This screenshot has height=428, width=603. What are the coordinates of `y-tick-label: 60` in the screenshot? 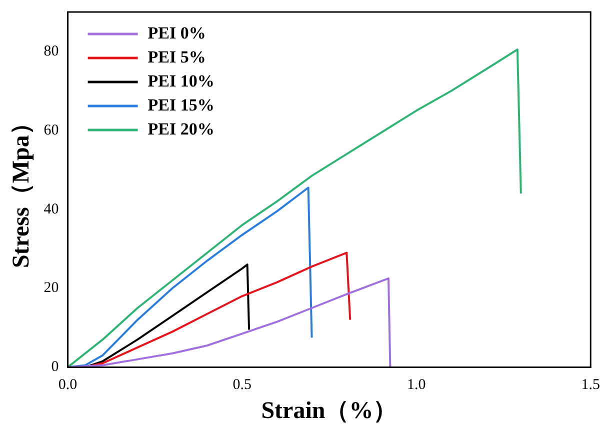 It's located at (51, 130).